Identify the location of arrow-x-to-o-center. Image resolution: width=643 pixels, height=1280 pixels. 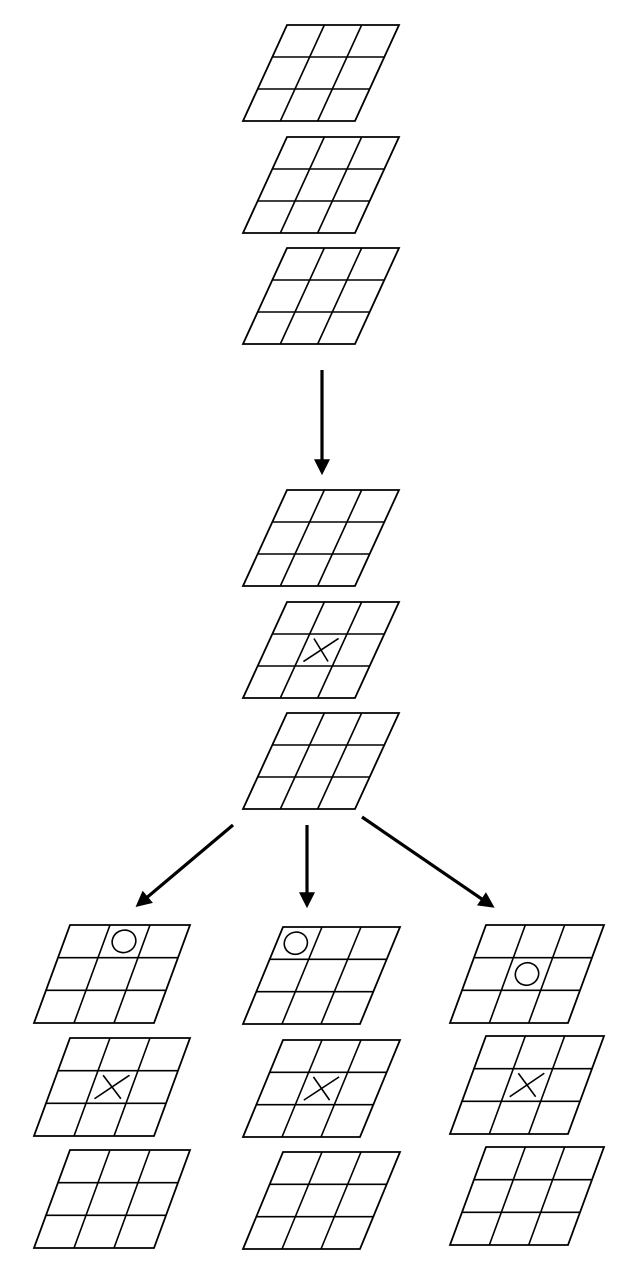
(428, 861).